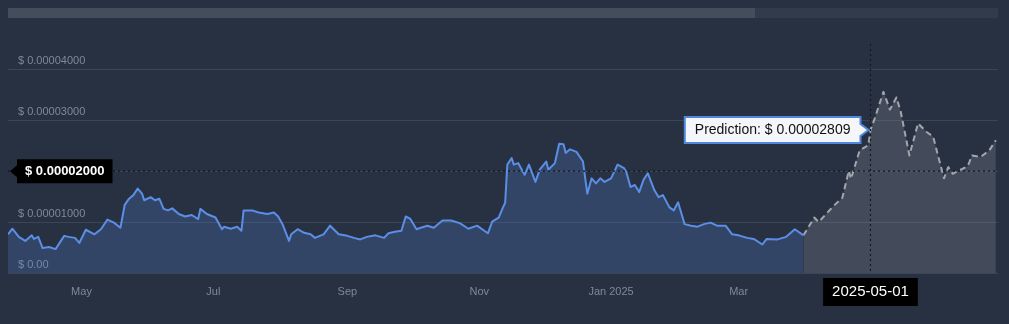 Image resolution: width=1009 pixels, height=324 pixels. What do you see at coordinates (65, 170) in the screenshot?
I see `ref-line-label: $ 0.00002000` at bounding box center [65, 170].